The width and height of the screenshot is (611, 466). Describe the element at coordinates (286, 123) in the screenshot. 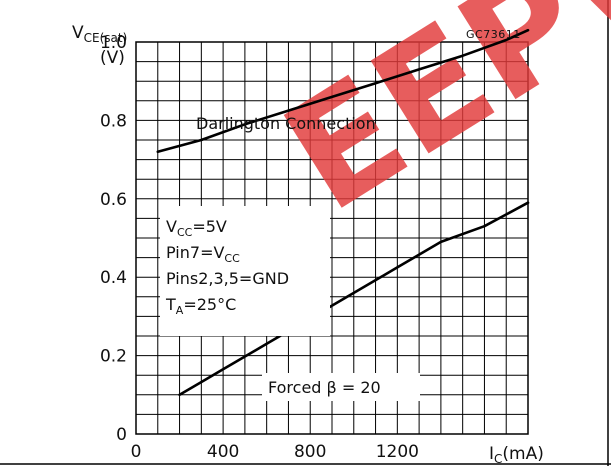

I see `series-label-darlington: Darlington Connection` at that location.